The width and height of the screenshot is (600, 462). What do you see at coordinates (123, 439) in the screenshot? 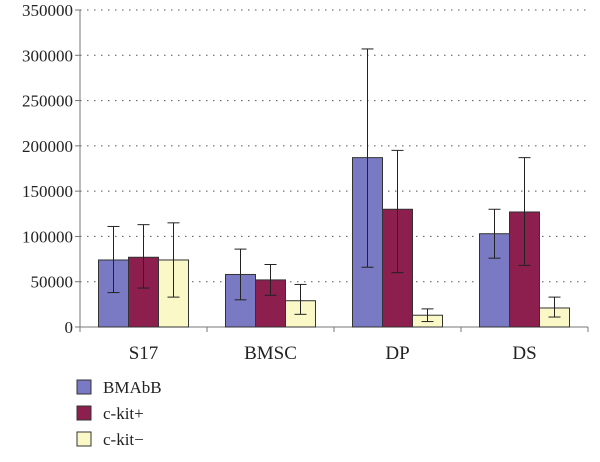
I see `legend-label: c-kit−` at bounding box center [123, 439].